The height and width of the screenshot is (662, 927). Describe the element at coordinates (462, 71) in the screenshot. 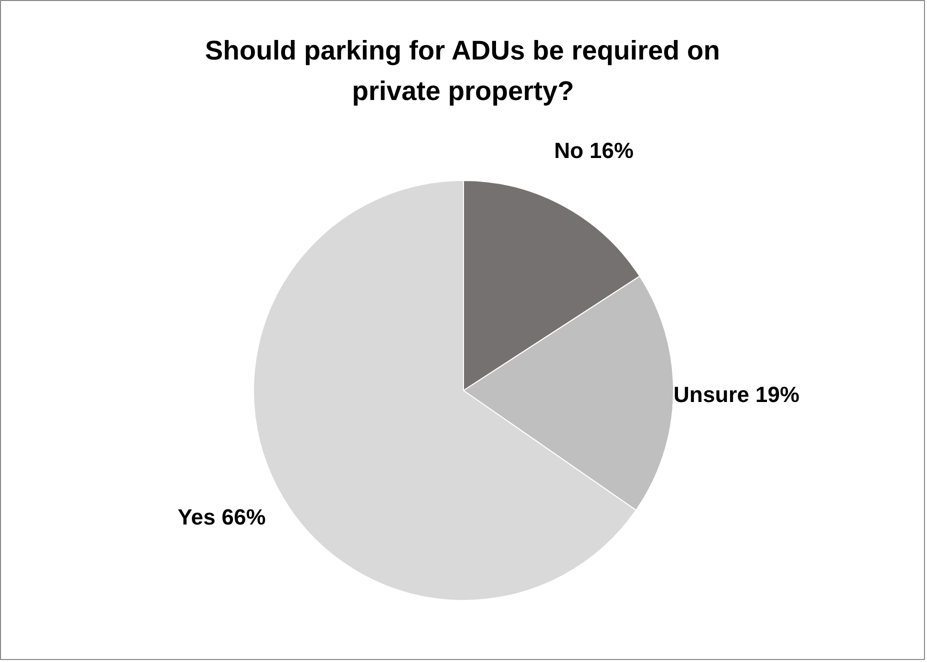

I see `chart-title: Should parking for ADUs be required on private property?` at that location.